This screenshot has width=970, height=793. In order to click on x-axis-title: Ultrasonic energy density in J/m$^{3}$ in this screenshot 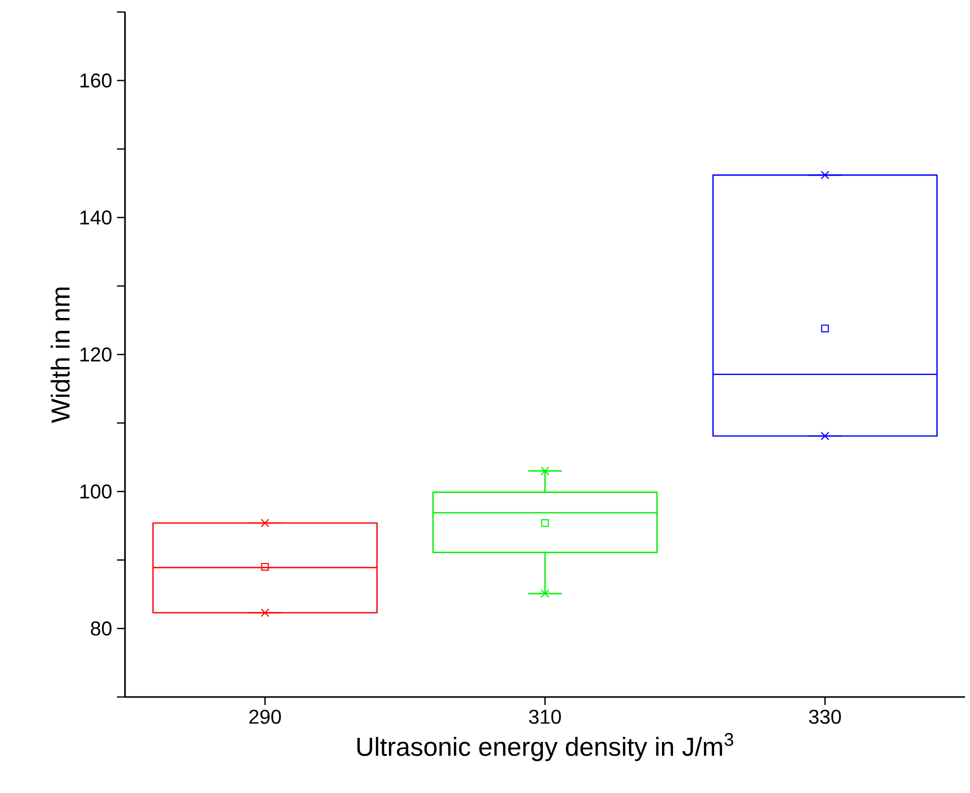, I will do `click(545, 747)`.